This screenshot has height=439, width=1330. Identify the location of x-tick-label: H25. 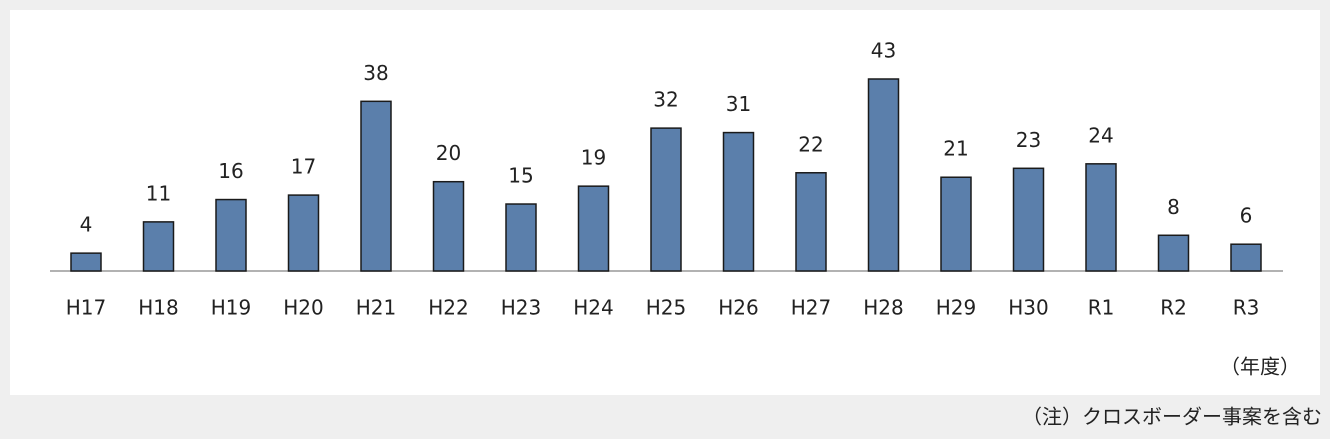
(666, 308).